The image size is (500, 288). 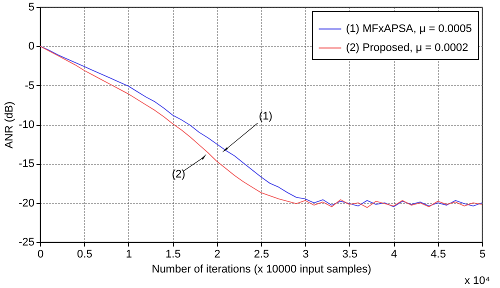 I want to click on text: x 10⁴, so click(x=477, y=281).